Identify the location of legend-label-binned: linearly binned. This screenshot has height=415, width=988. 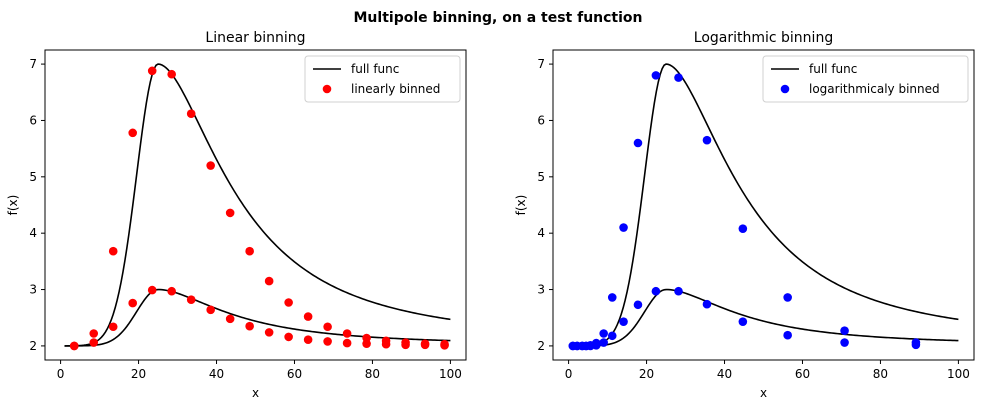
(395, 89).